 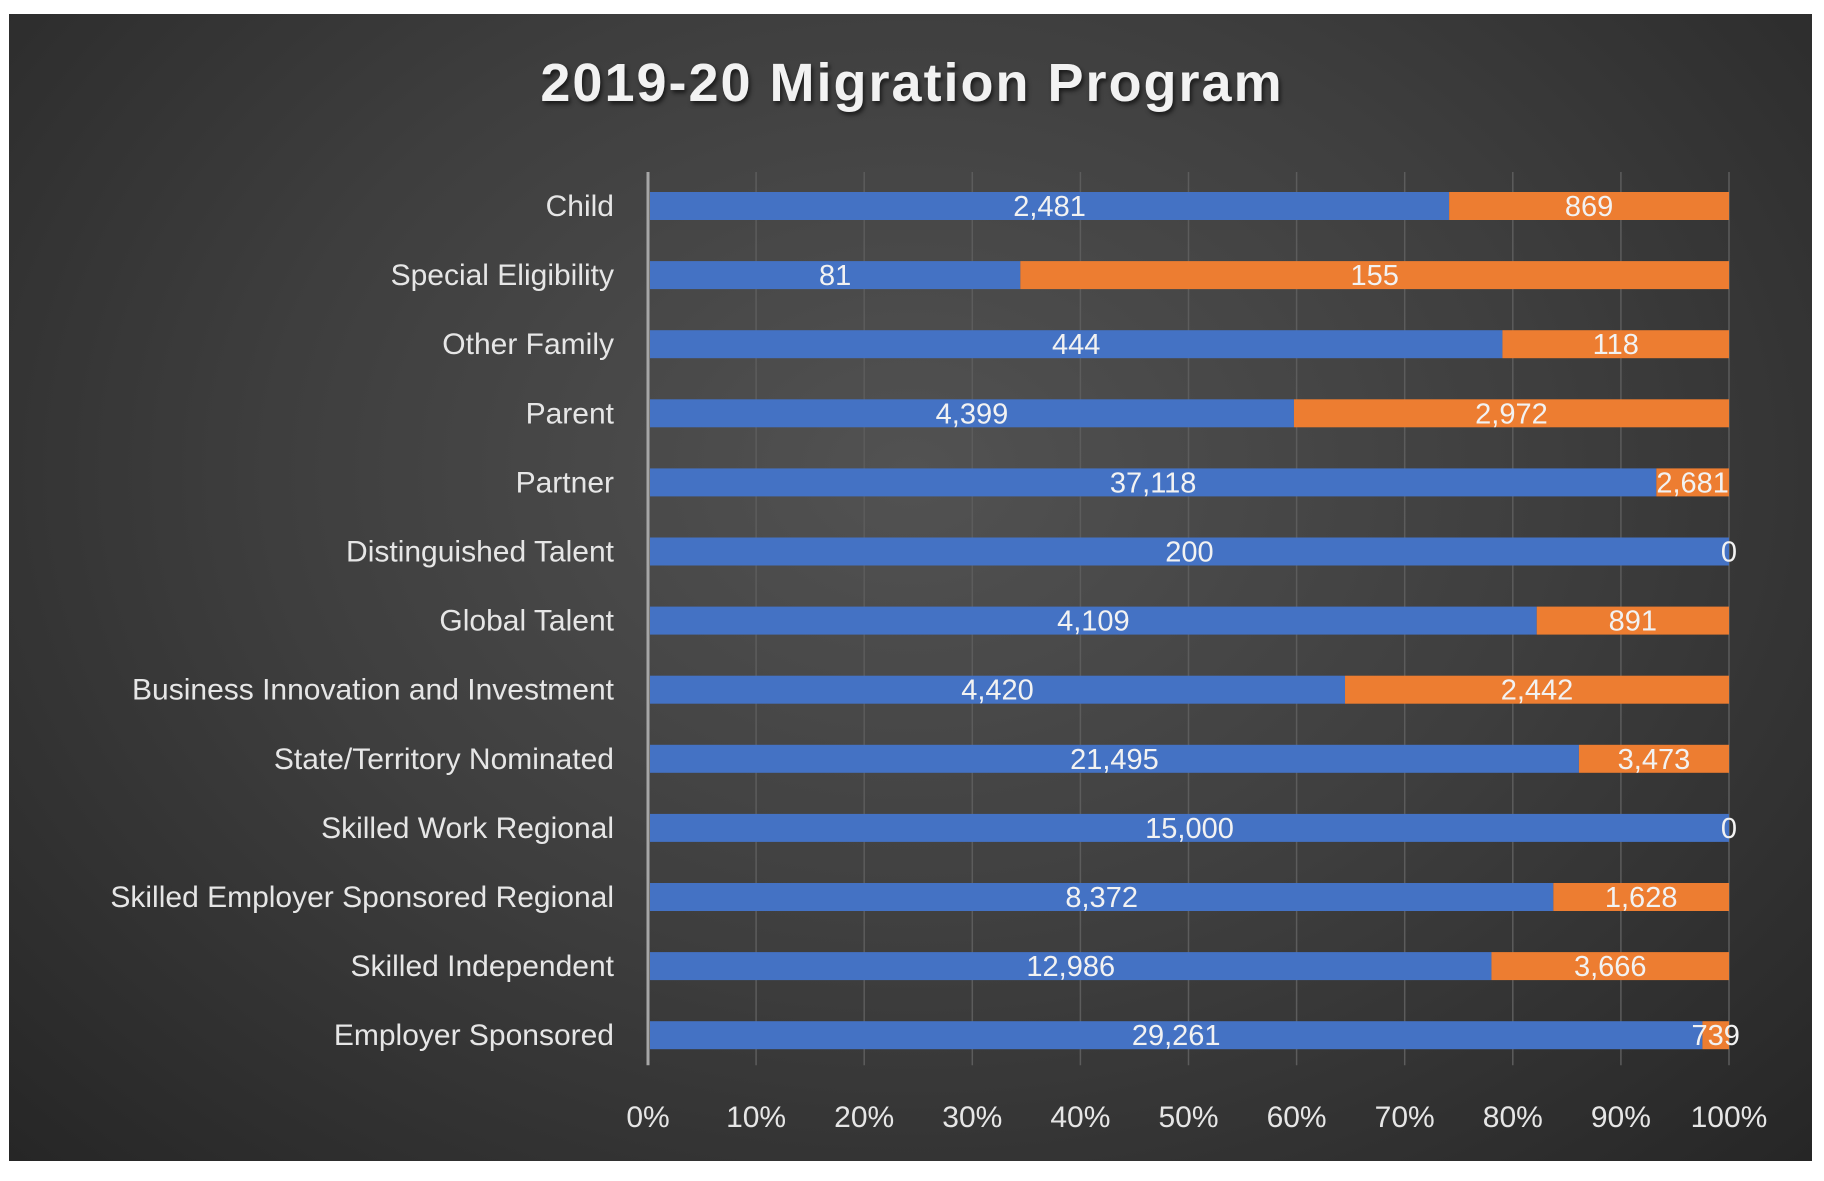 I want to click on data-label: 891, so click(x=1633, y=622).